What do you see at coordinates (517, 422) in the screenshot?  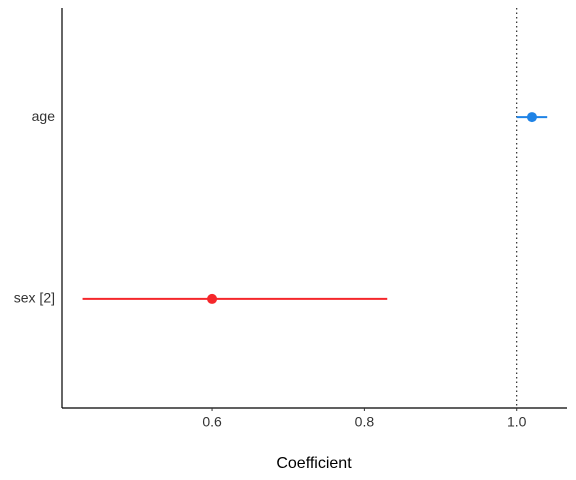 I see `x-tick-label: 1.0` at bounding box center [517, 422].